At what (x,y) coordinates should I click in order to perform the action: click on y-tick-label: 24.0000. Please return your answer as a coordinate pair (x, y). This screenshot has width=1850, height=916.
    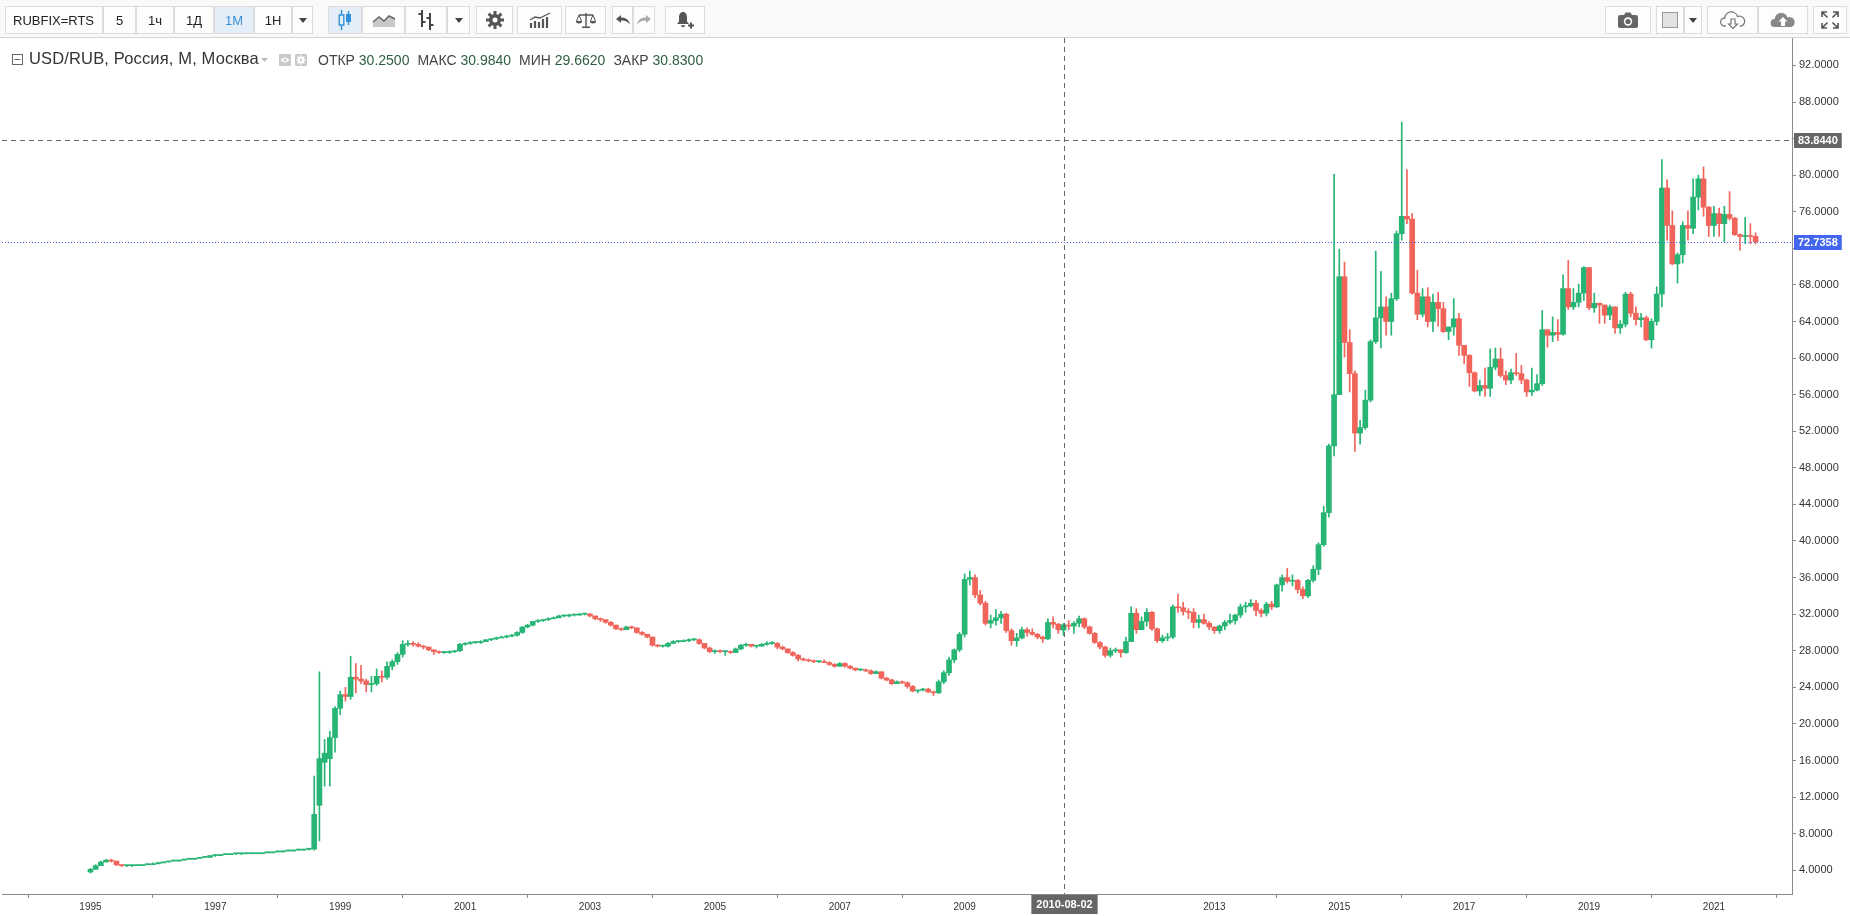
    Looking at the image, I should click on (1819, 686).